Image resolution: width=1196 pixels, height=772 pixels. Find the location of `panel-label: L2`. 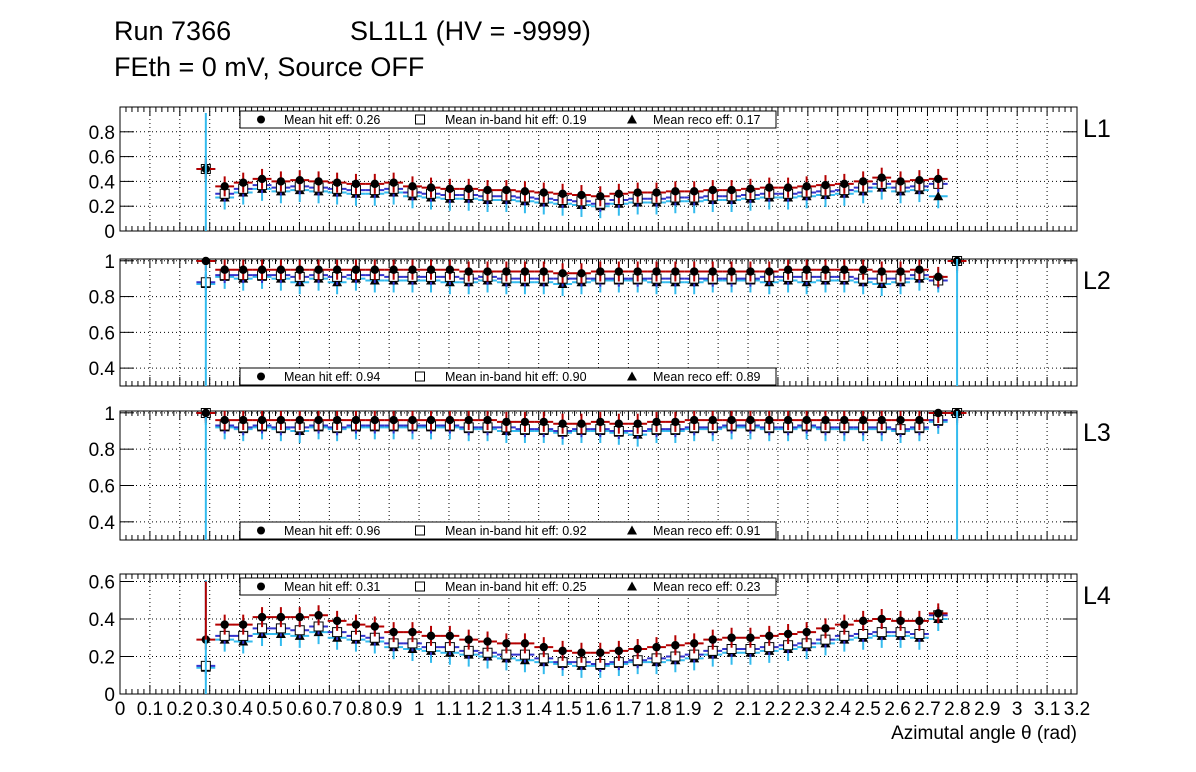

panel-label: L2 is located at coordinates (1097, 281).